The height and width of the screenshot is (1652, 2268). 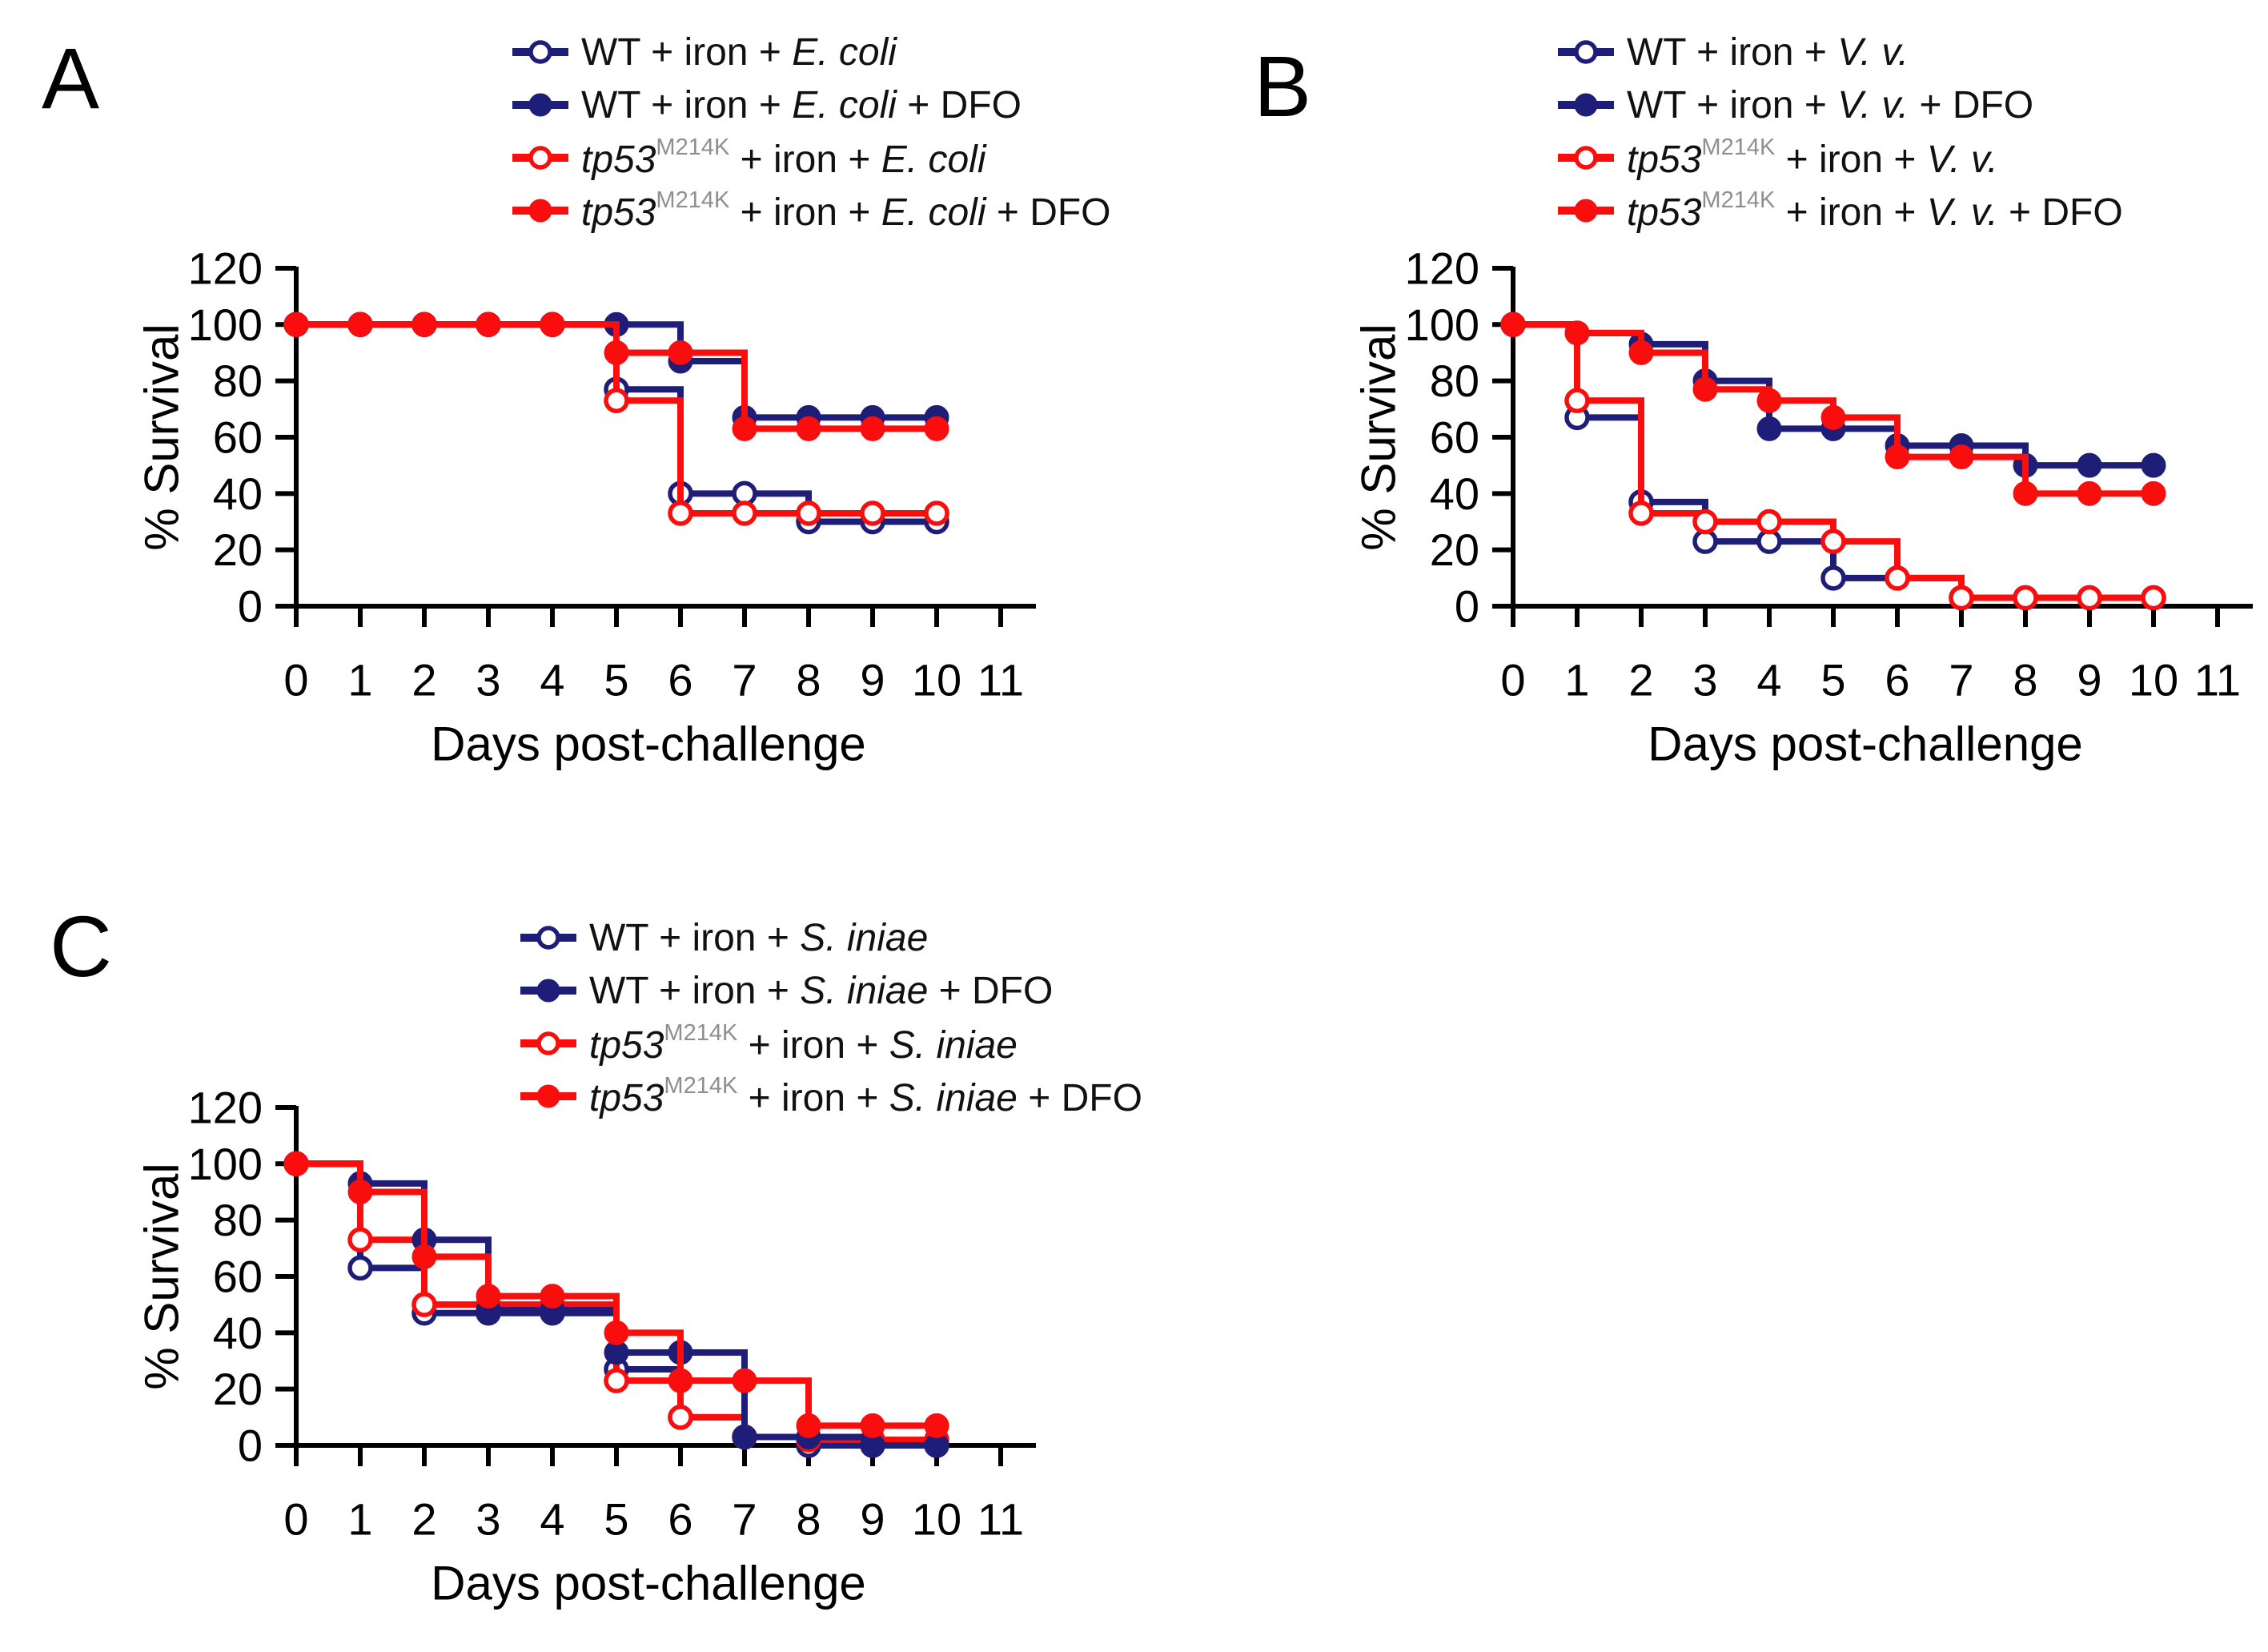 I want to click on legend-item-panel-C-4: tp53M214K + iron + S. iniae + DFO, so click(x=830, y=1097).